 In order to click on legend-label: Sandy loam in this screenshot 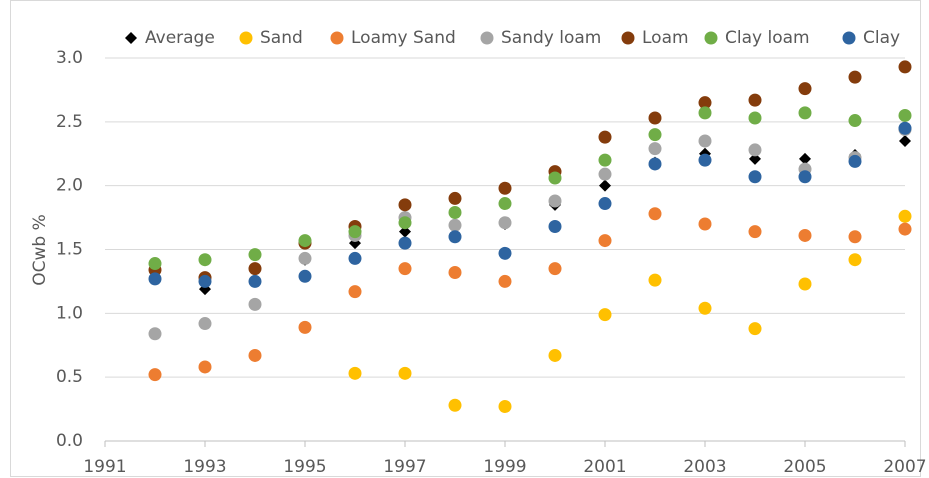, I will do `click(551, 38)`.